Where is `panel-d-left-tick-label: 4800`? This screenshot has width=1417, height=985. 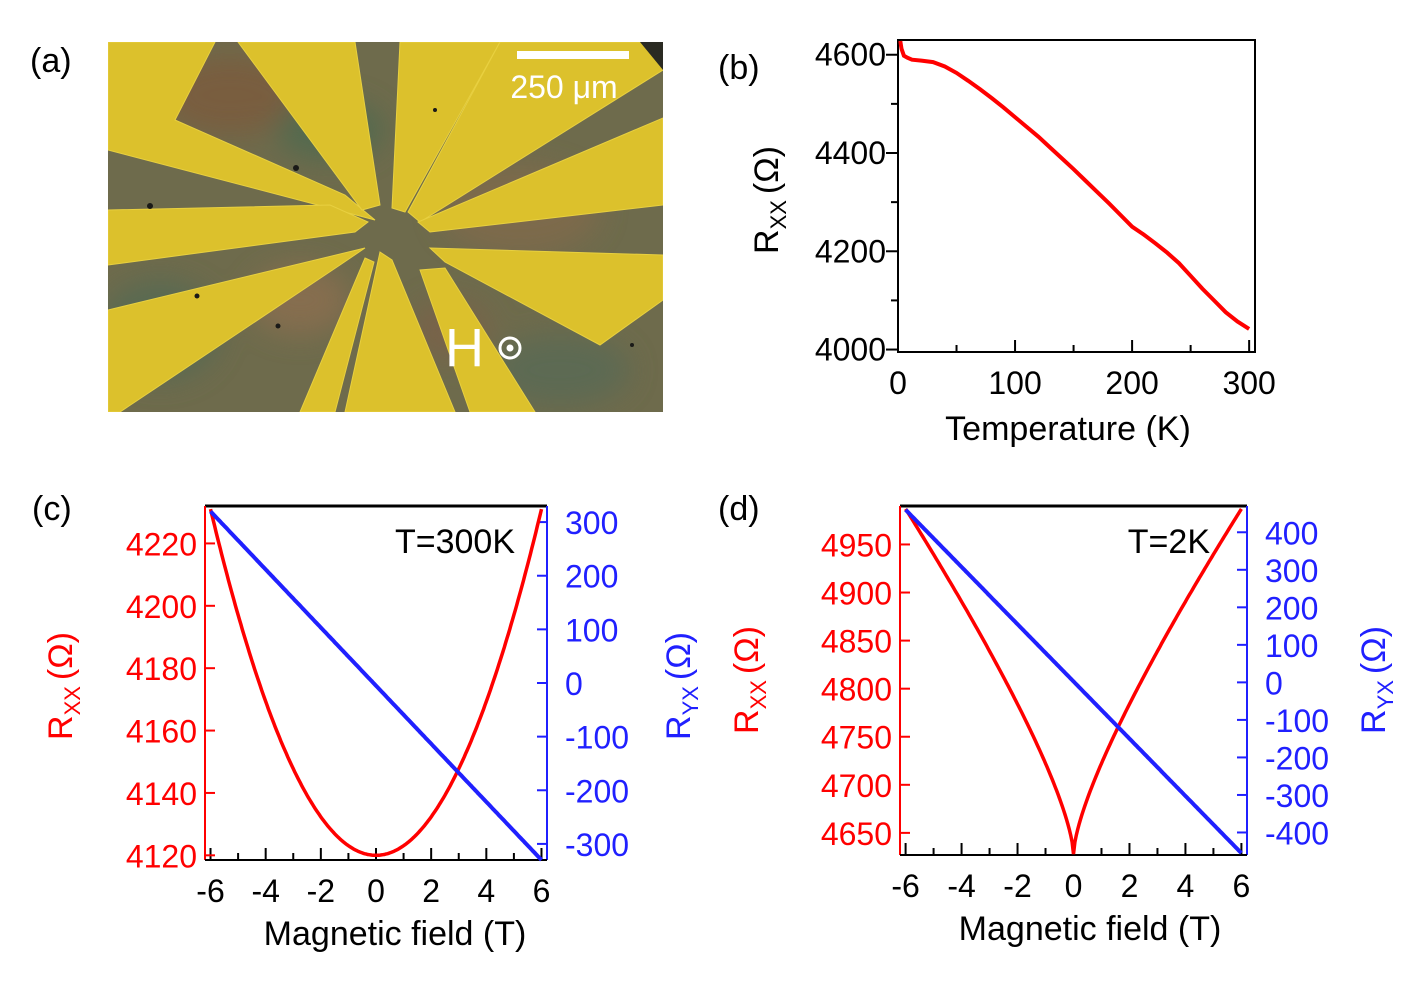
panel-d-left-tick-label: 4800 is located at coordinates (856, 690).